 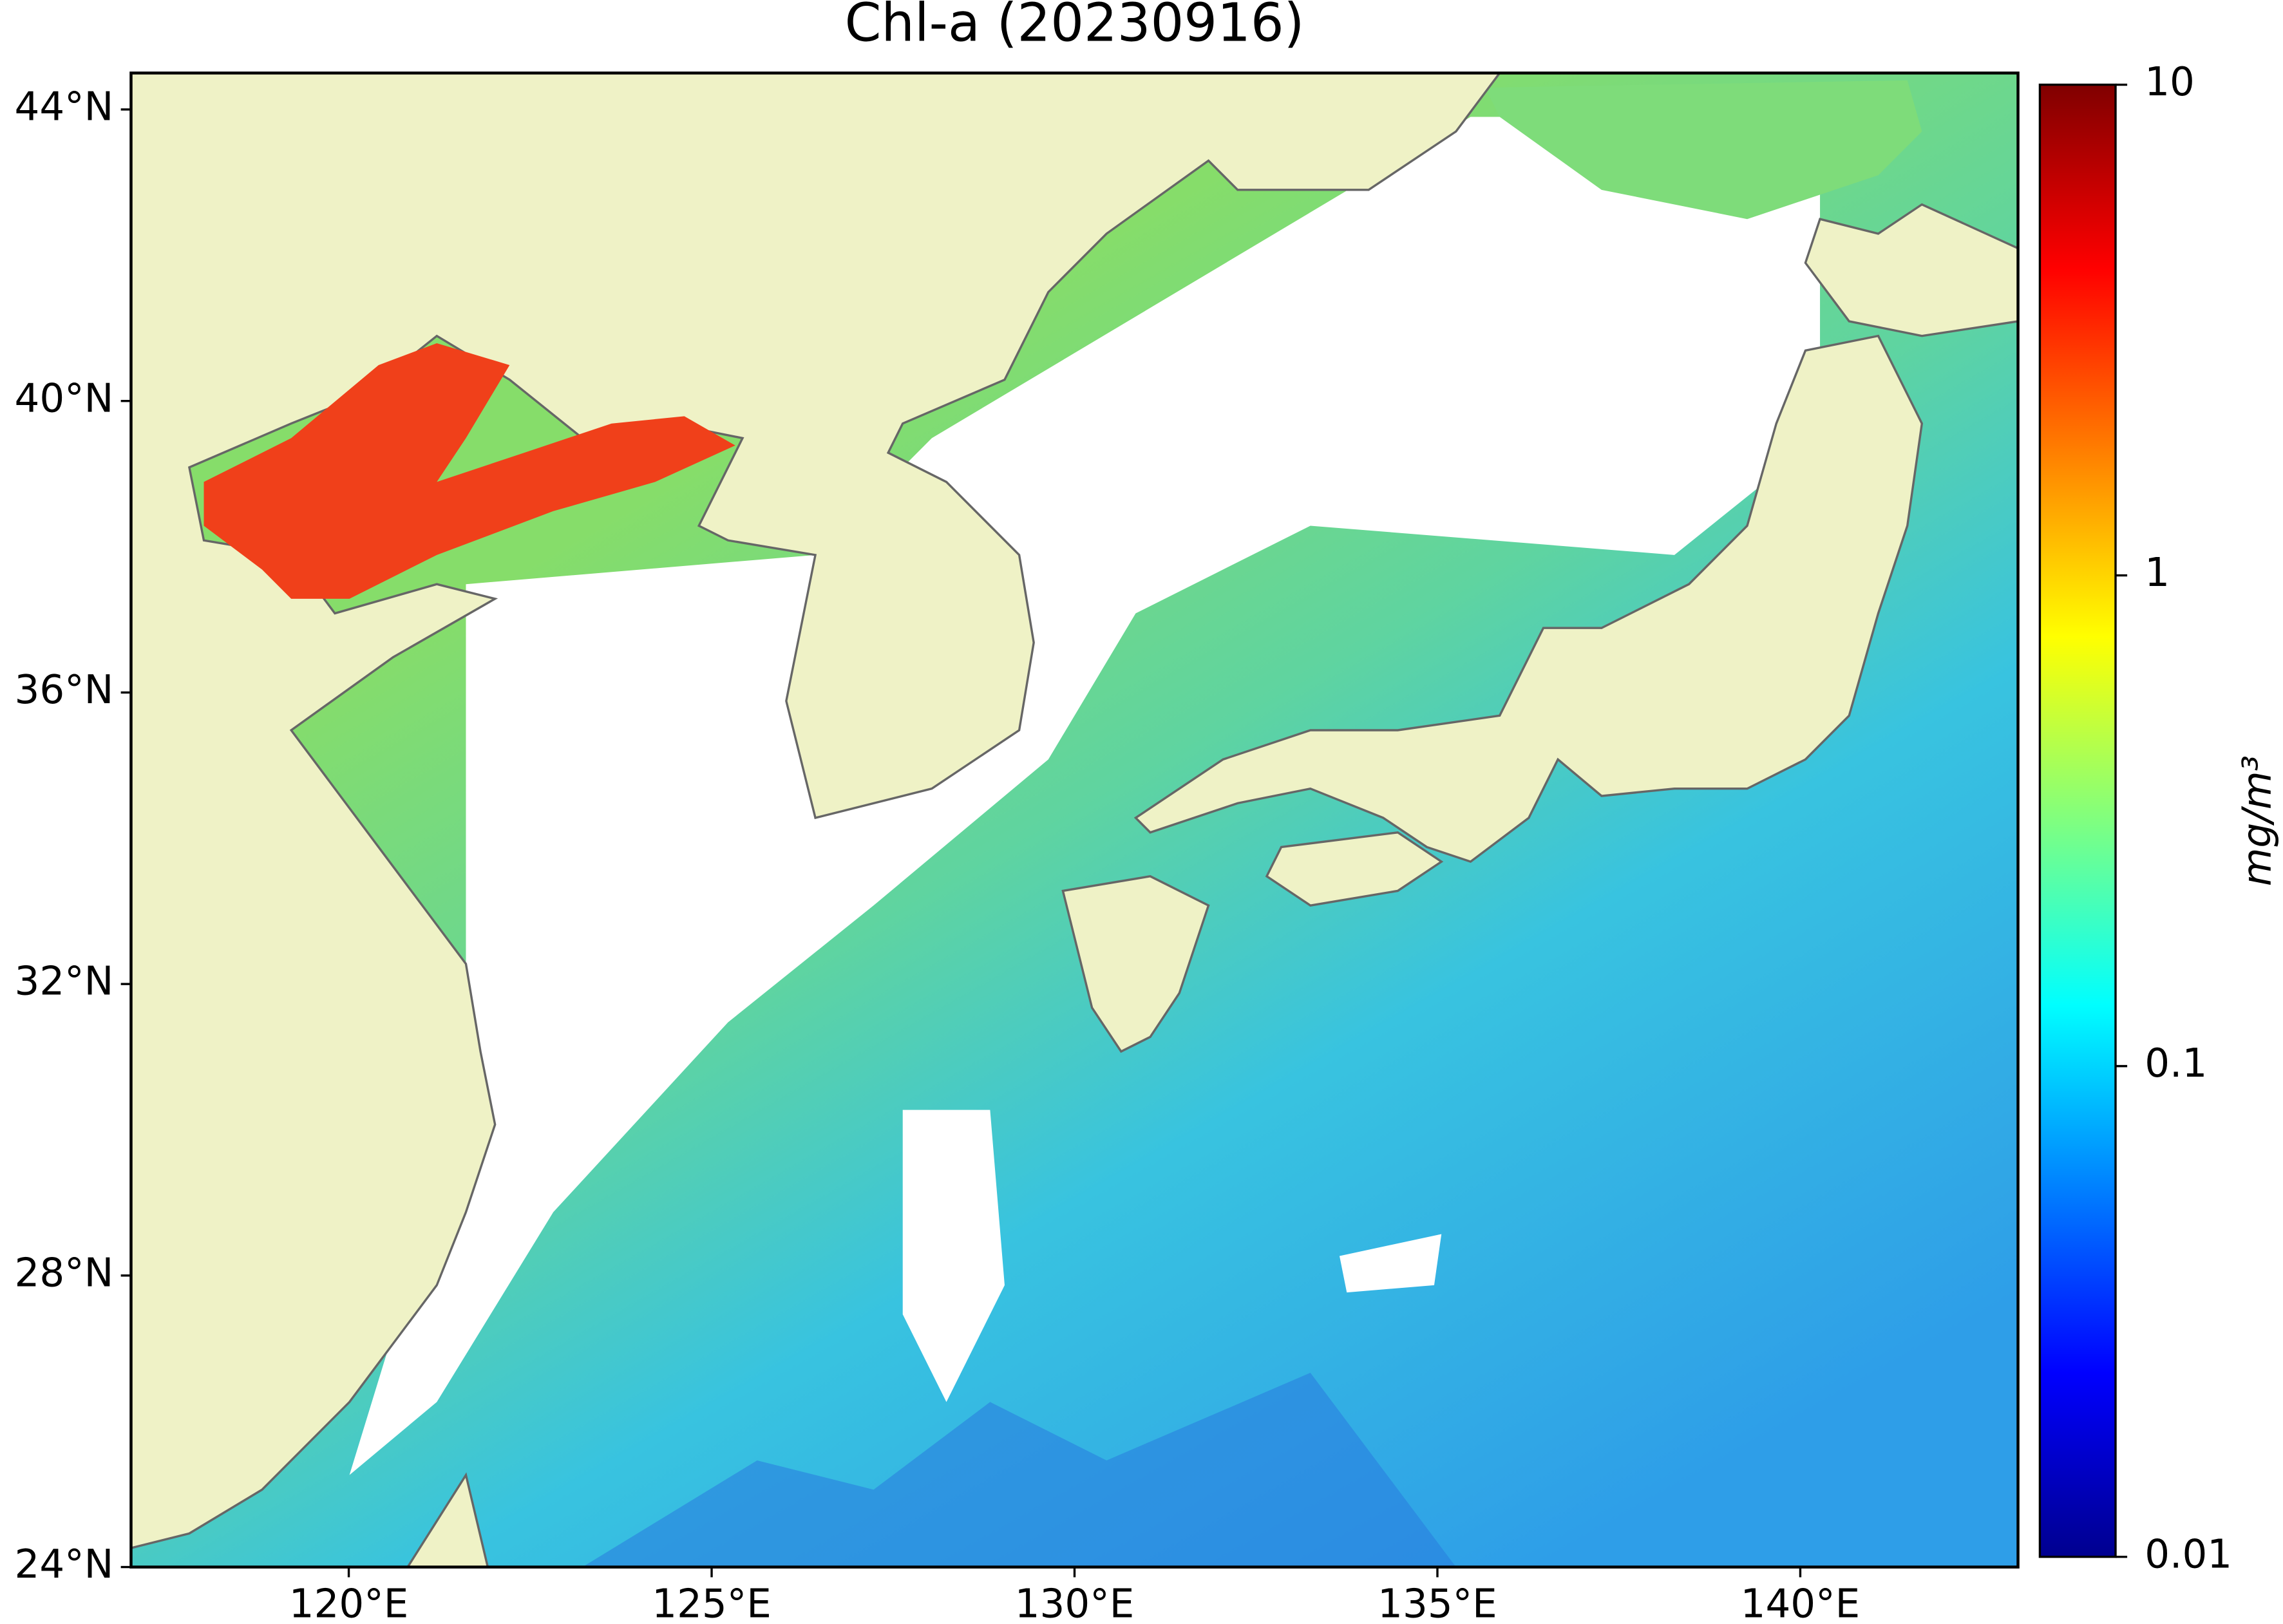 What do you see at coordinates (1437, 1603) in the screenshot?
I see `x-tick-label: 135°E` at bounding box center [1437, 1603].